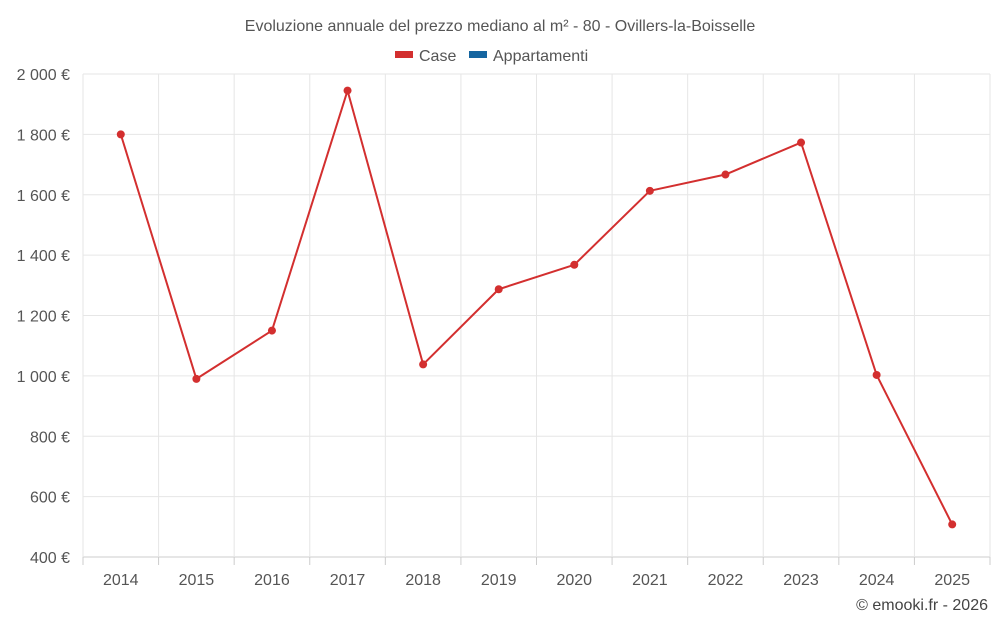  I want to click on legend: Case Appartamenti, so click(491, 56).